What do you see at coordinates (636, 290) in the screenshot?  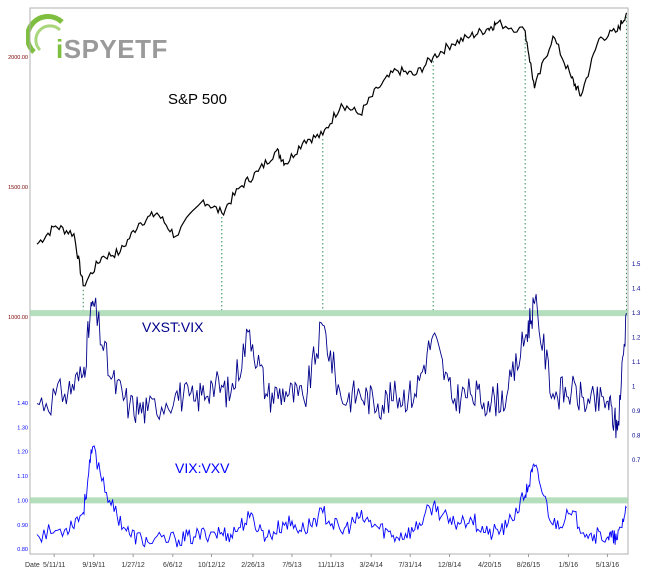 I see `vxst-vix-ytick-label: 1.4` at bounding box center [636, 290].